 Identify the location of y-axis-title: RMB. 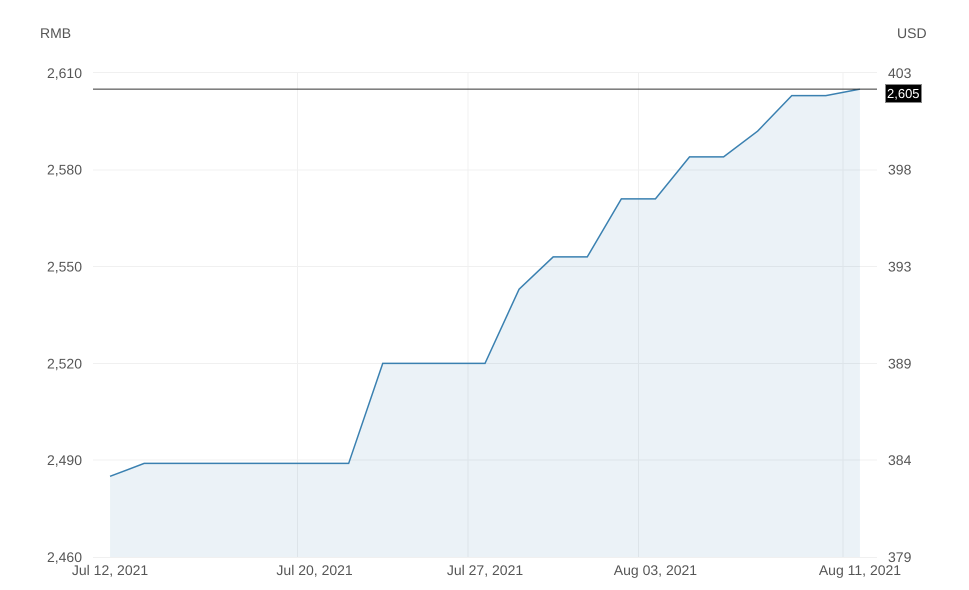
(56, 33).